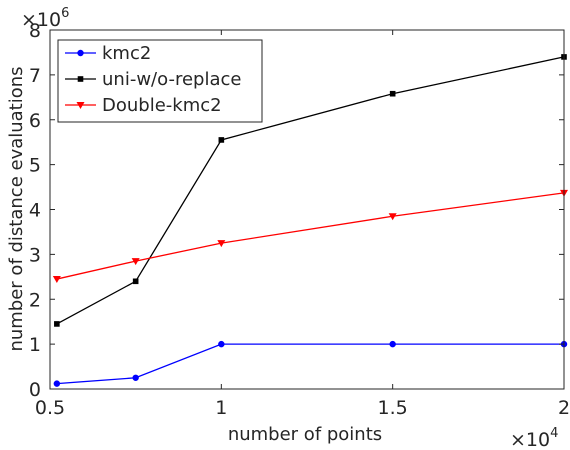 This screenshot has width=570, height=450. What do you see at coordinates (530, 439) in the screenshot?
I see `x-multiplier-base: ×10` at bounding box center [530, 439].